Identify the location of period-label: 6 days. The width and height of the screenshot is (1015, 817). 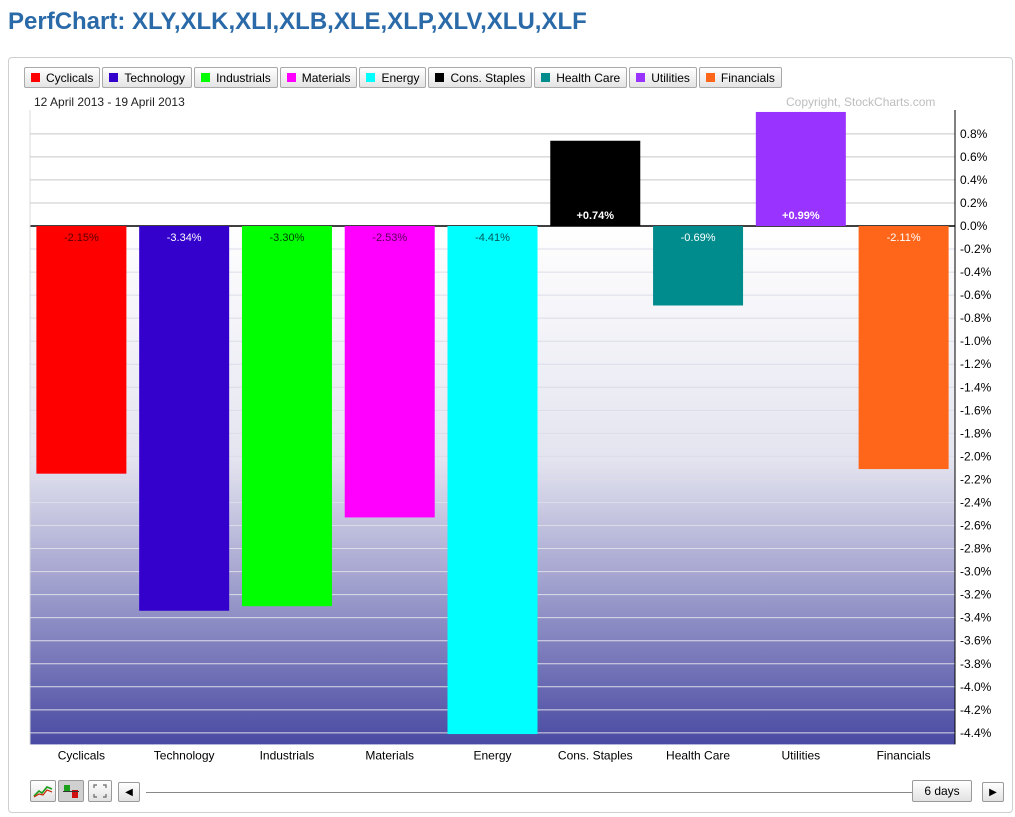
(942, 791).